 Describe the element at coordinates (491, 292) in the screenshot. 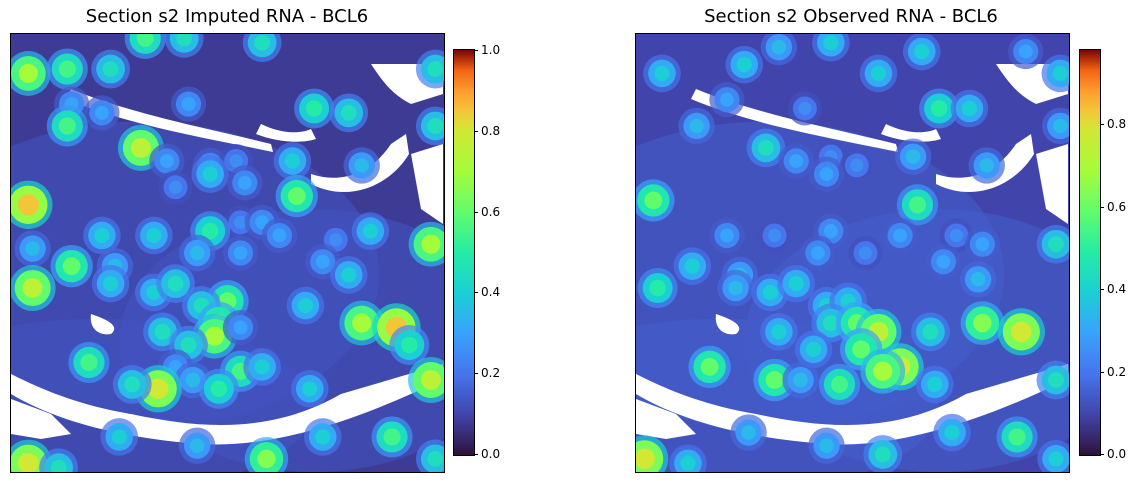

I see `colorbar-tick-label: 0.4` at that location.